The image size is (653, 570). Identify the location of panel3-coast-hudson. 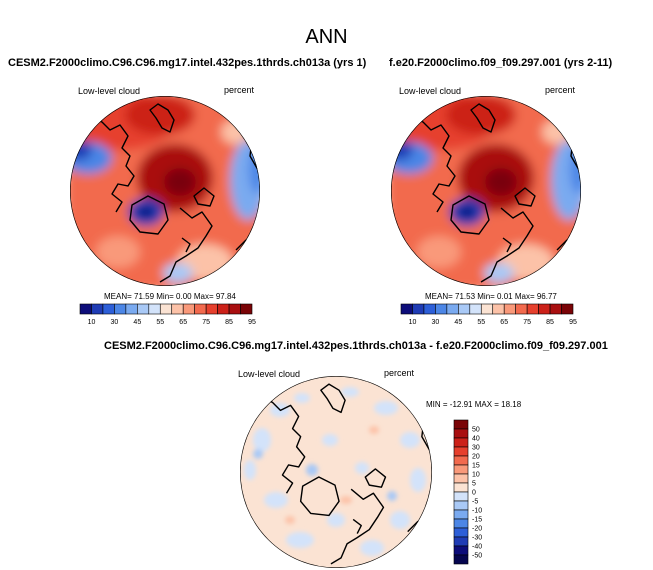
(357, 526).